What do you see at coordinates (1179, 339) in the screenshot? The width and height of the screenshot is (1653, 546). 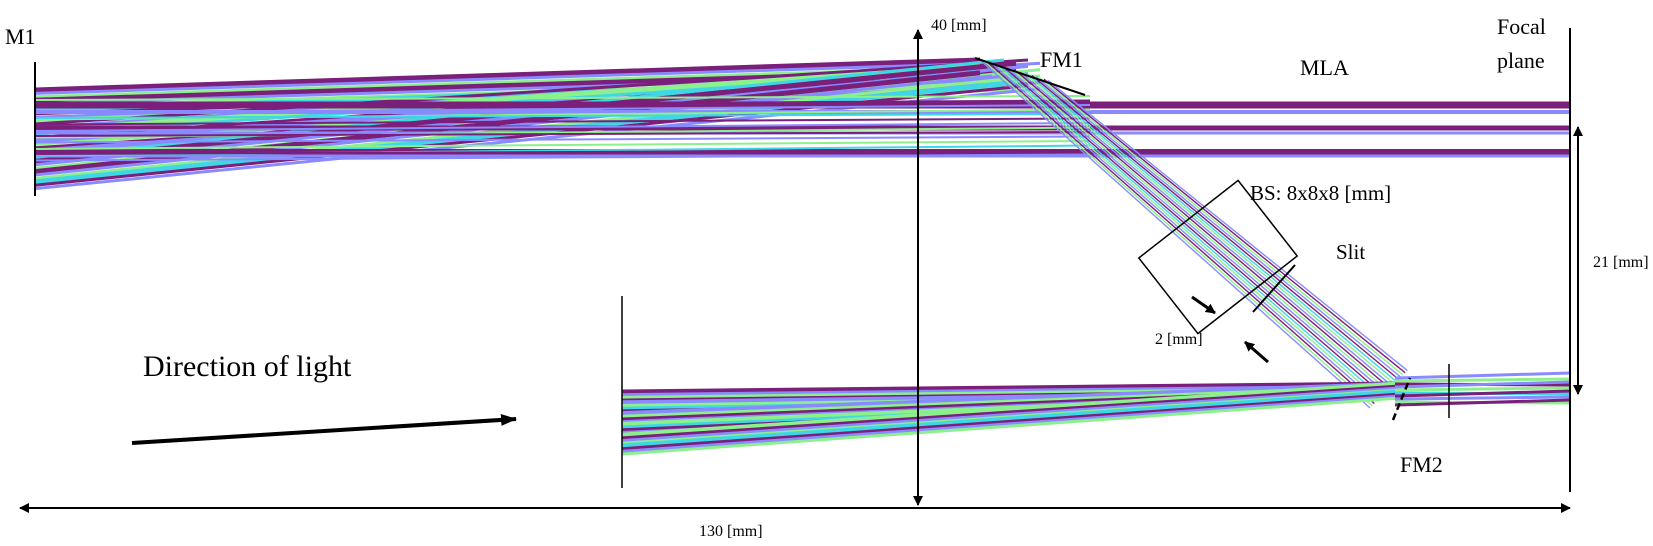 I see `label-gap-dim: 2 [mm]` at bounding box center [1179, 339].